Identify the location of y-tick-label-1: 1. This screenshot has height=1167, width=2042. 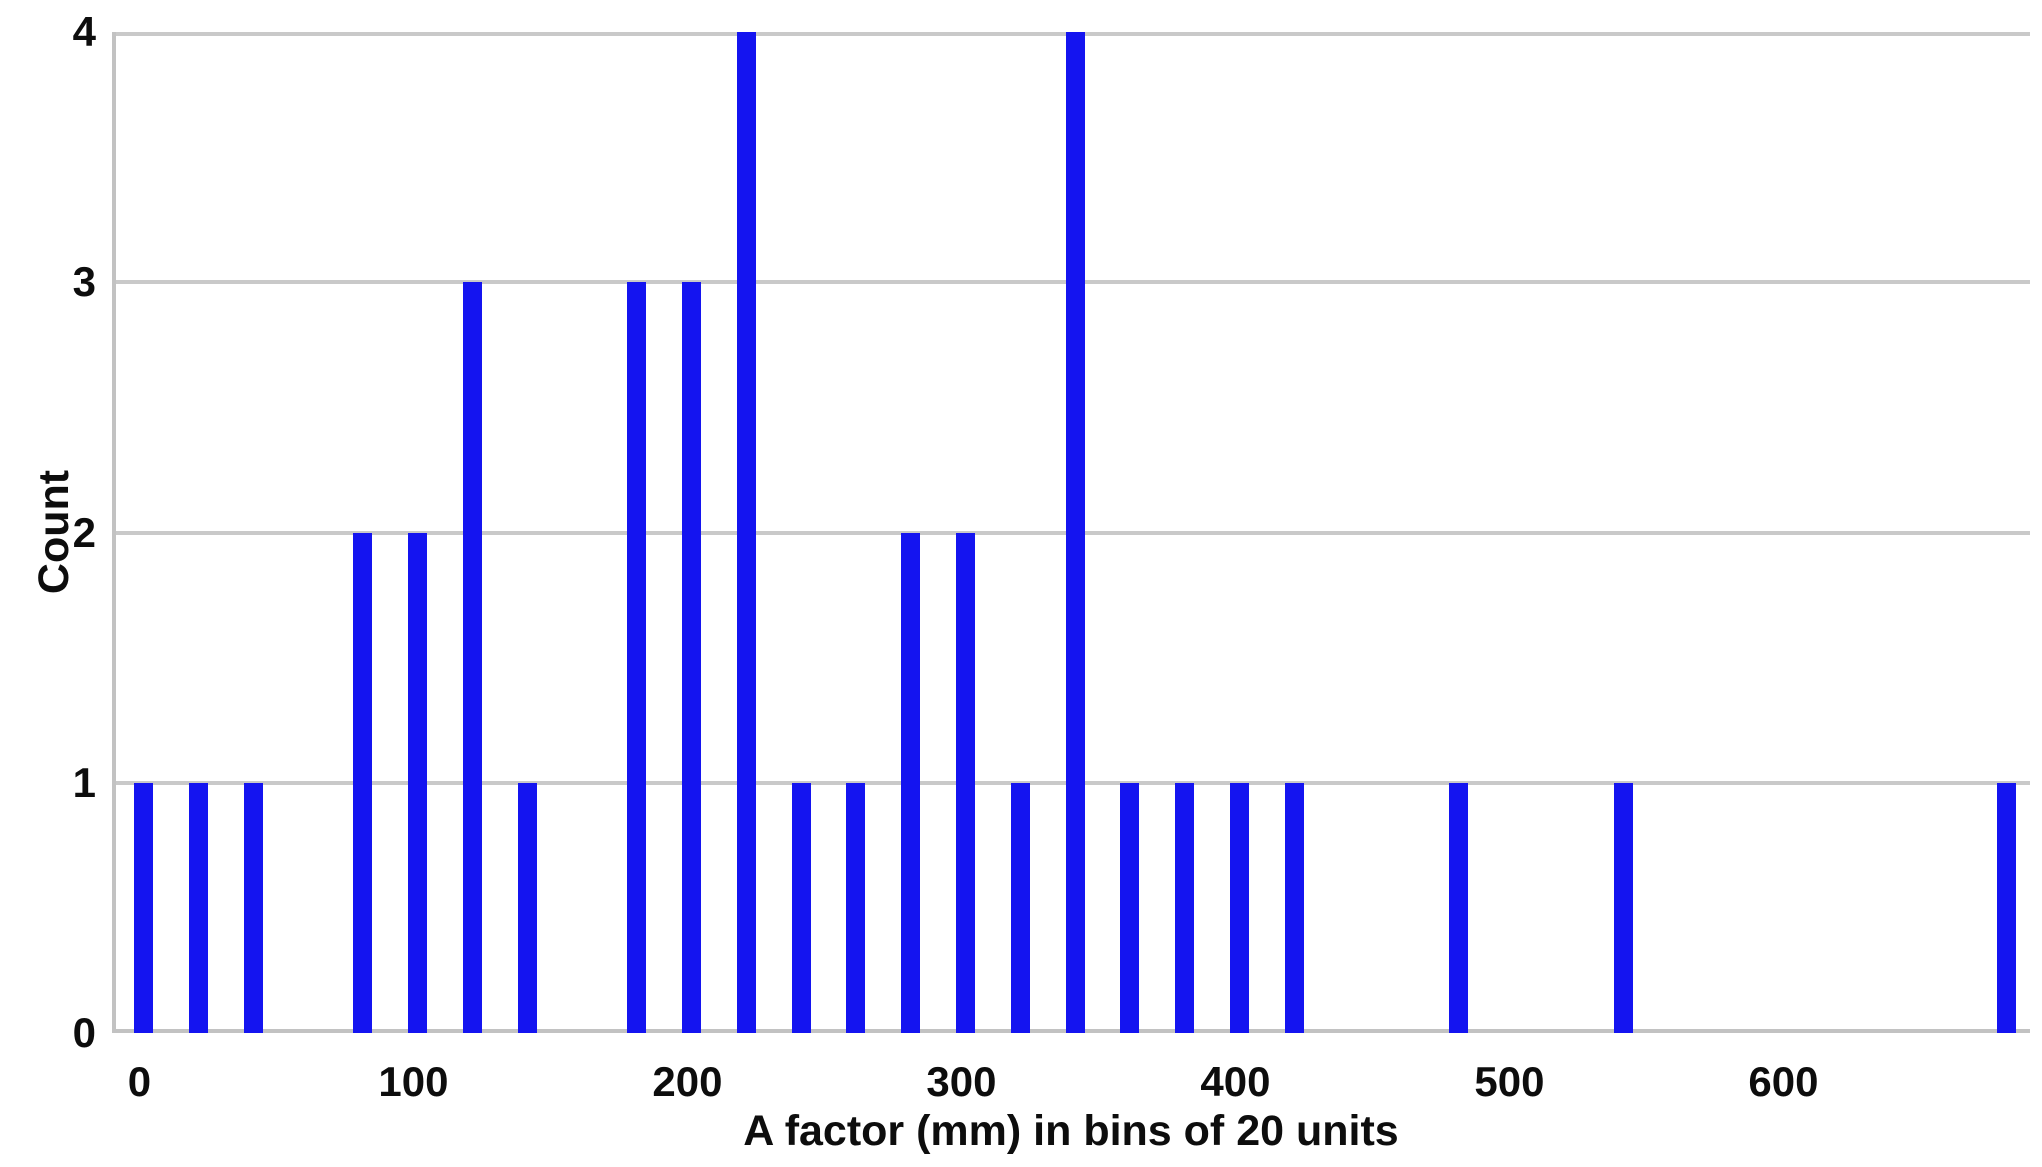
(84, 782).